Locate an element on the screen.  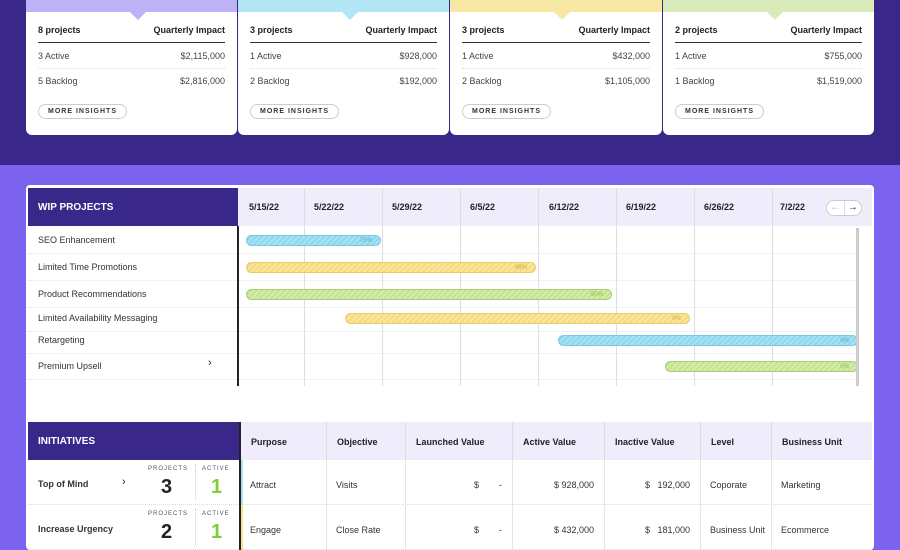
cell-objective: Close Rate is located at coordinates (358, 530).